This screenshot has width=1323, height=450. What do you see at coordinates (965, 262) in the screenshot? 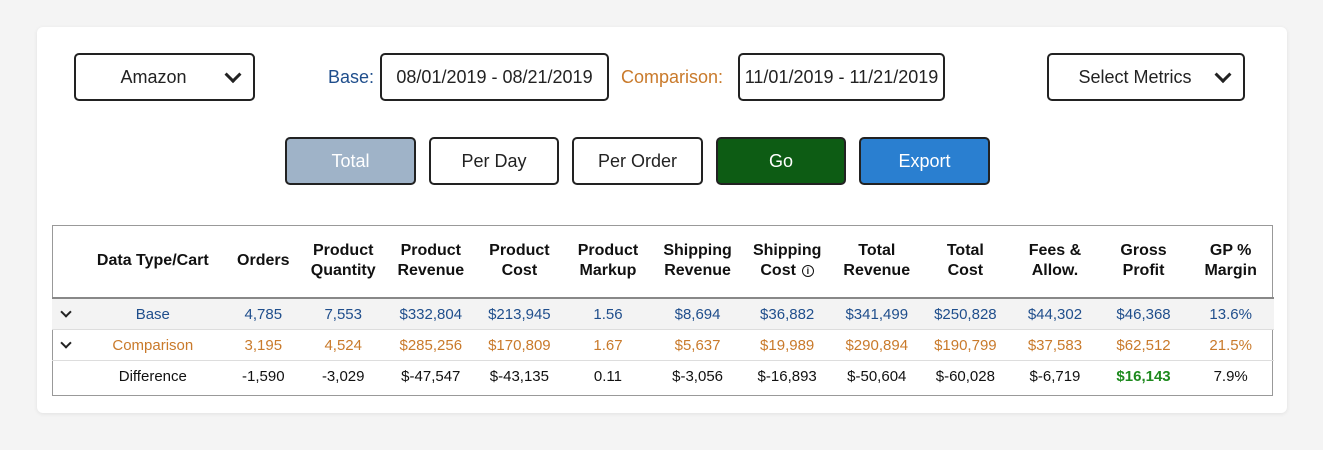
I see `col-header-total-cost: Total Cost` at bounding box center [965, 262].